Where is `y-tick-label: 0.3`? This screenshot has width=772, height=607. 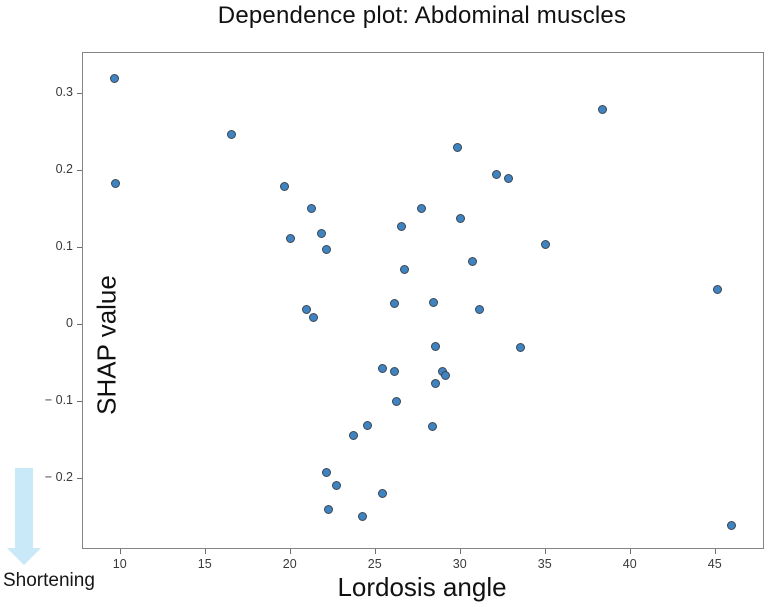
y-tick-label: 0.3 is located at coordinates (64, 92).